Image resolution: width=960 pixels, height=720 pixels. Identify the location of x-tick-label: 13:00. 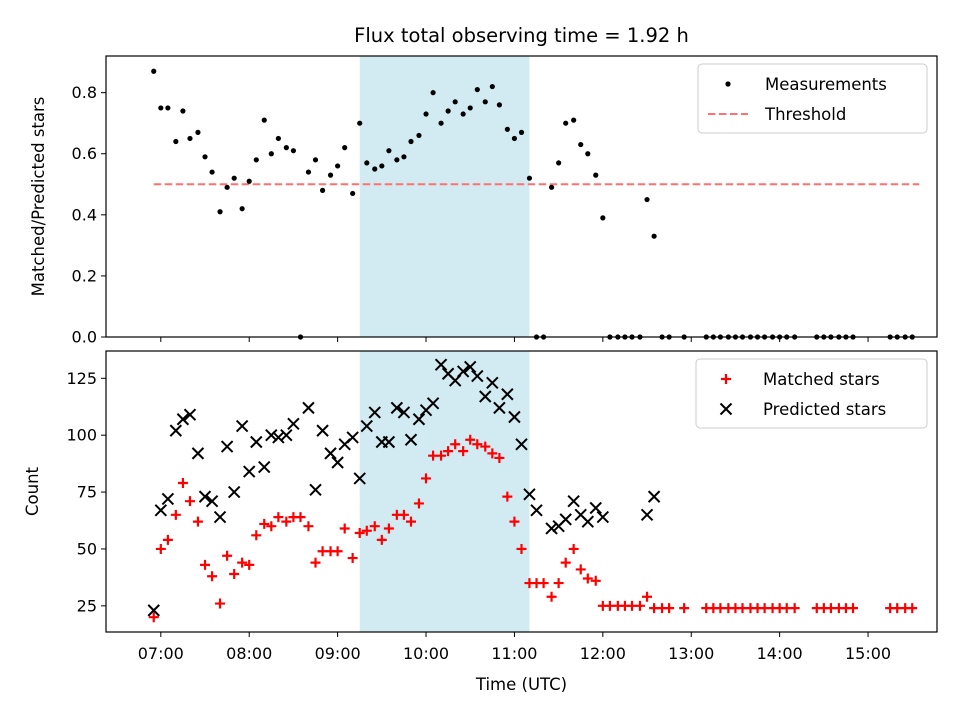
(691, 653).